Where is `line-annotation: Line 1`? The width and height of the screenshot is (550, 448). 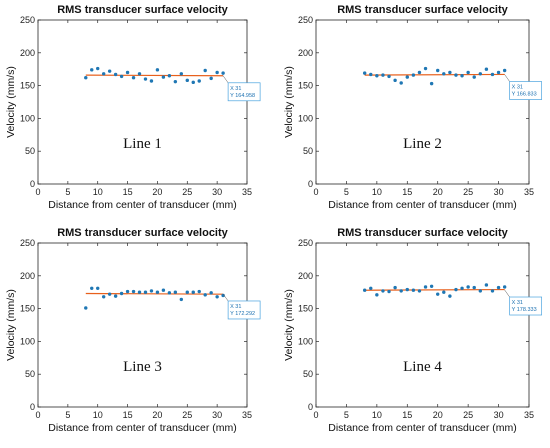
line-annotation: Line 1 is located at coordinates (142, 144).